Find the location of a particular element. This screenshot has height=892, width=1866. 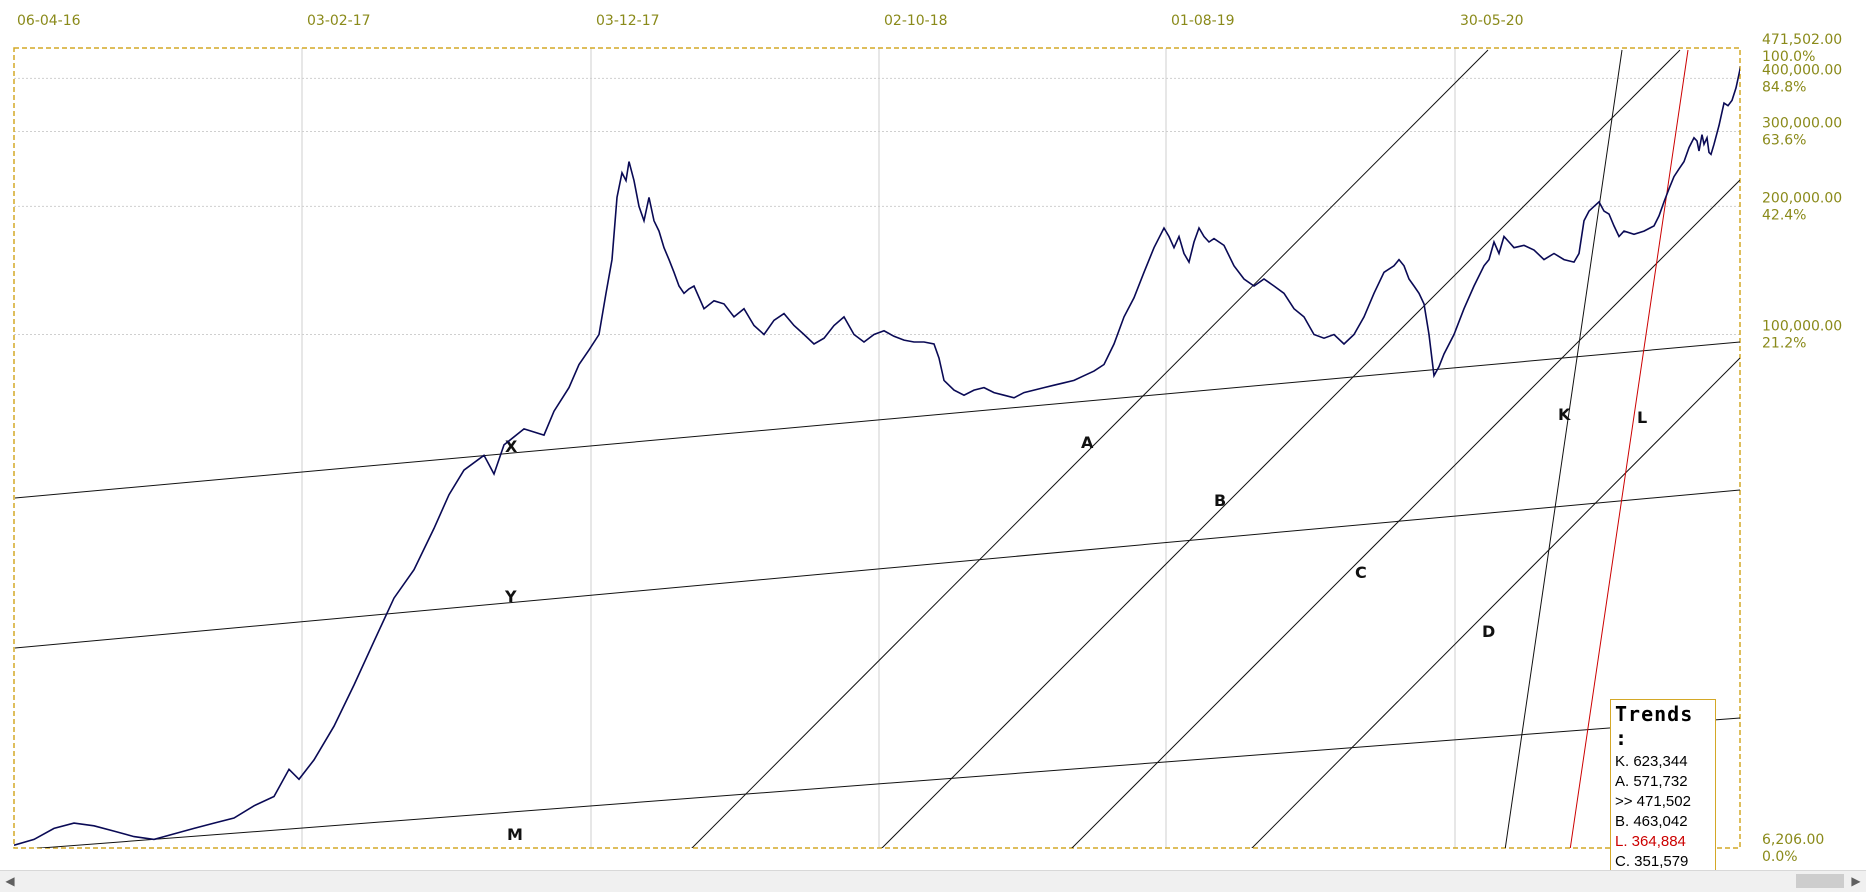

trends-legend-item: >> 471,502 is located at coordinates (1653, 801).